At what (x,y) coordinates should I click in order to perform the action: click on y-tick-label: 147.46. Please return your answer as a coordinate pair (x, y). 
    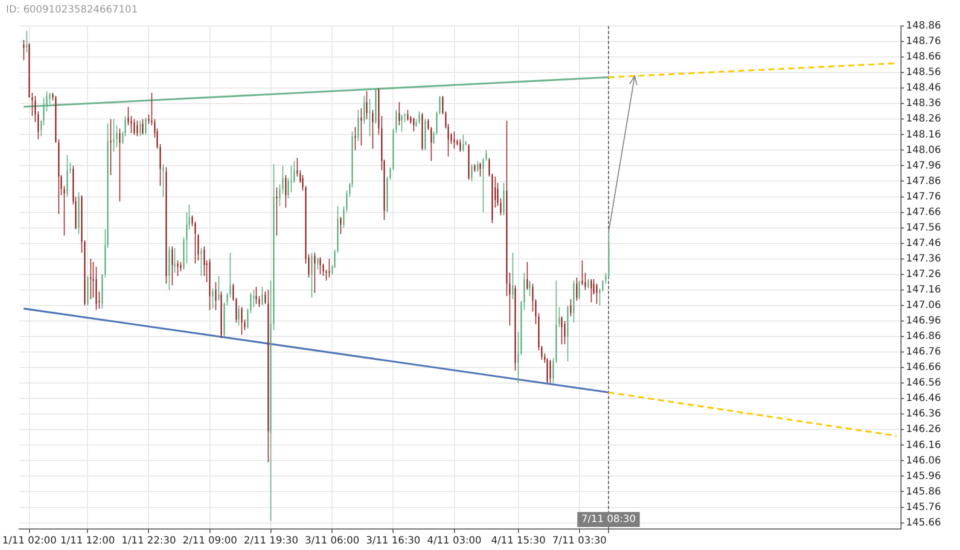
    Looking at the image, I should click on (923, 243).